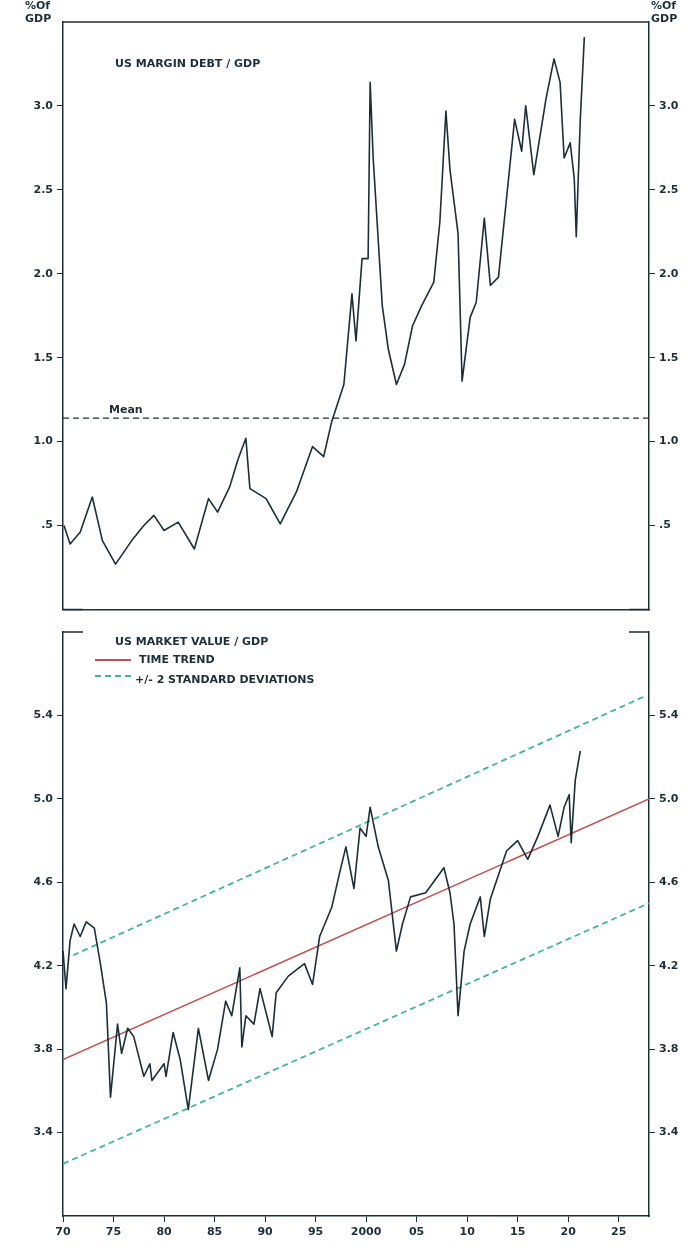  What do you see at coordinates (669, 357) in the screenshot?
I see `y2-tick-label: 1.5` at bounding box center [669, 357].